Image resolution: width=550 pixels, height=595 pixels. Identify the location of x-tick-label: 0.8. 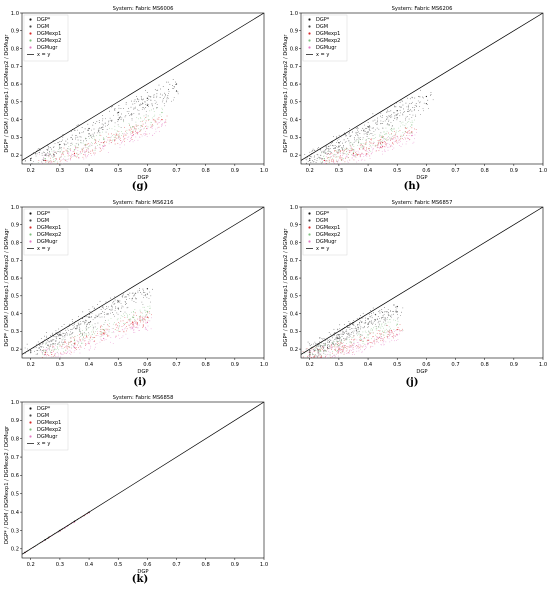
(206, 365).